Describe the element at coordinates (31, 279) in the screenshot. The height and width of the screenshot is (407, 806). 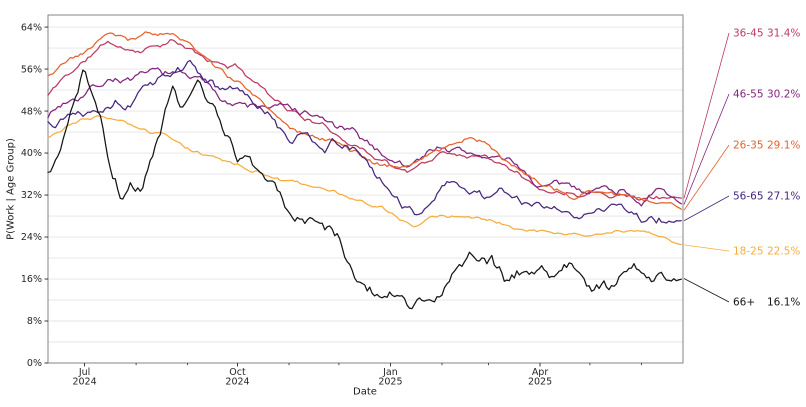
I see `y-tick-label: 16%` at that location.